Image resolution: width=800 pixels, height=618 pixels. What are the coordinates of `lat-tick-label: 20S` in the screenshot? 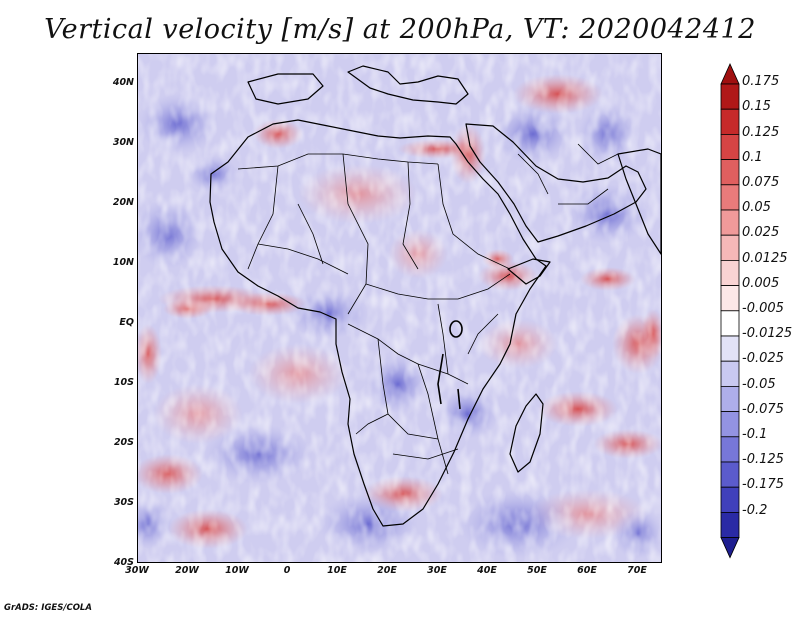 It's located at (123, 442).